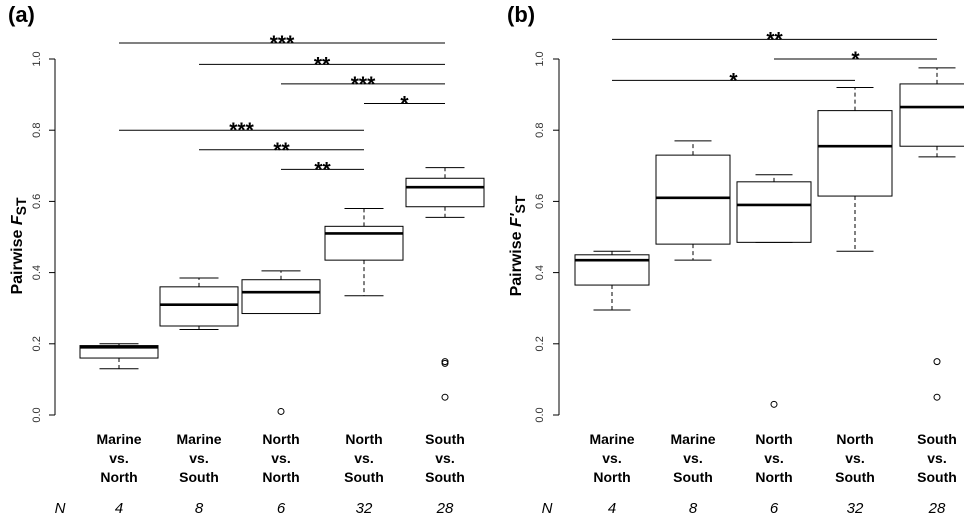 The width and height of the screenshot is (964, 519). Describe the element at coordinates (21, 14) in the screenshot. I see `panel-a-label: (a)` at that location.